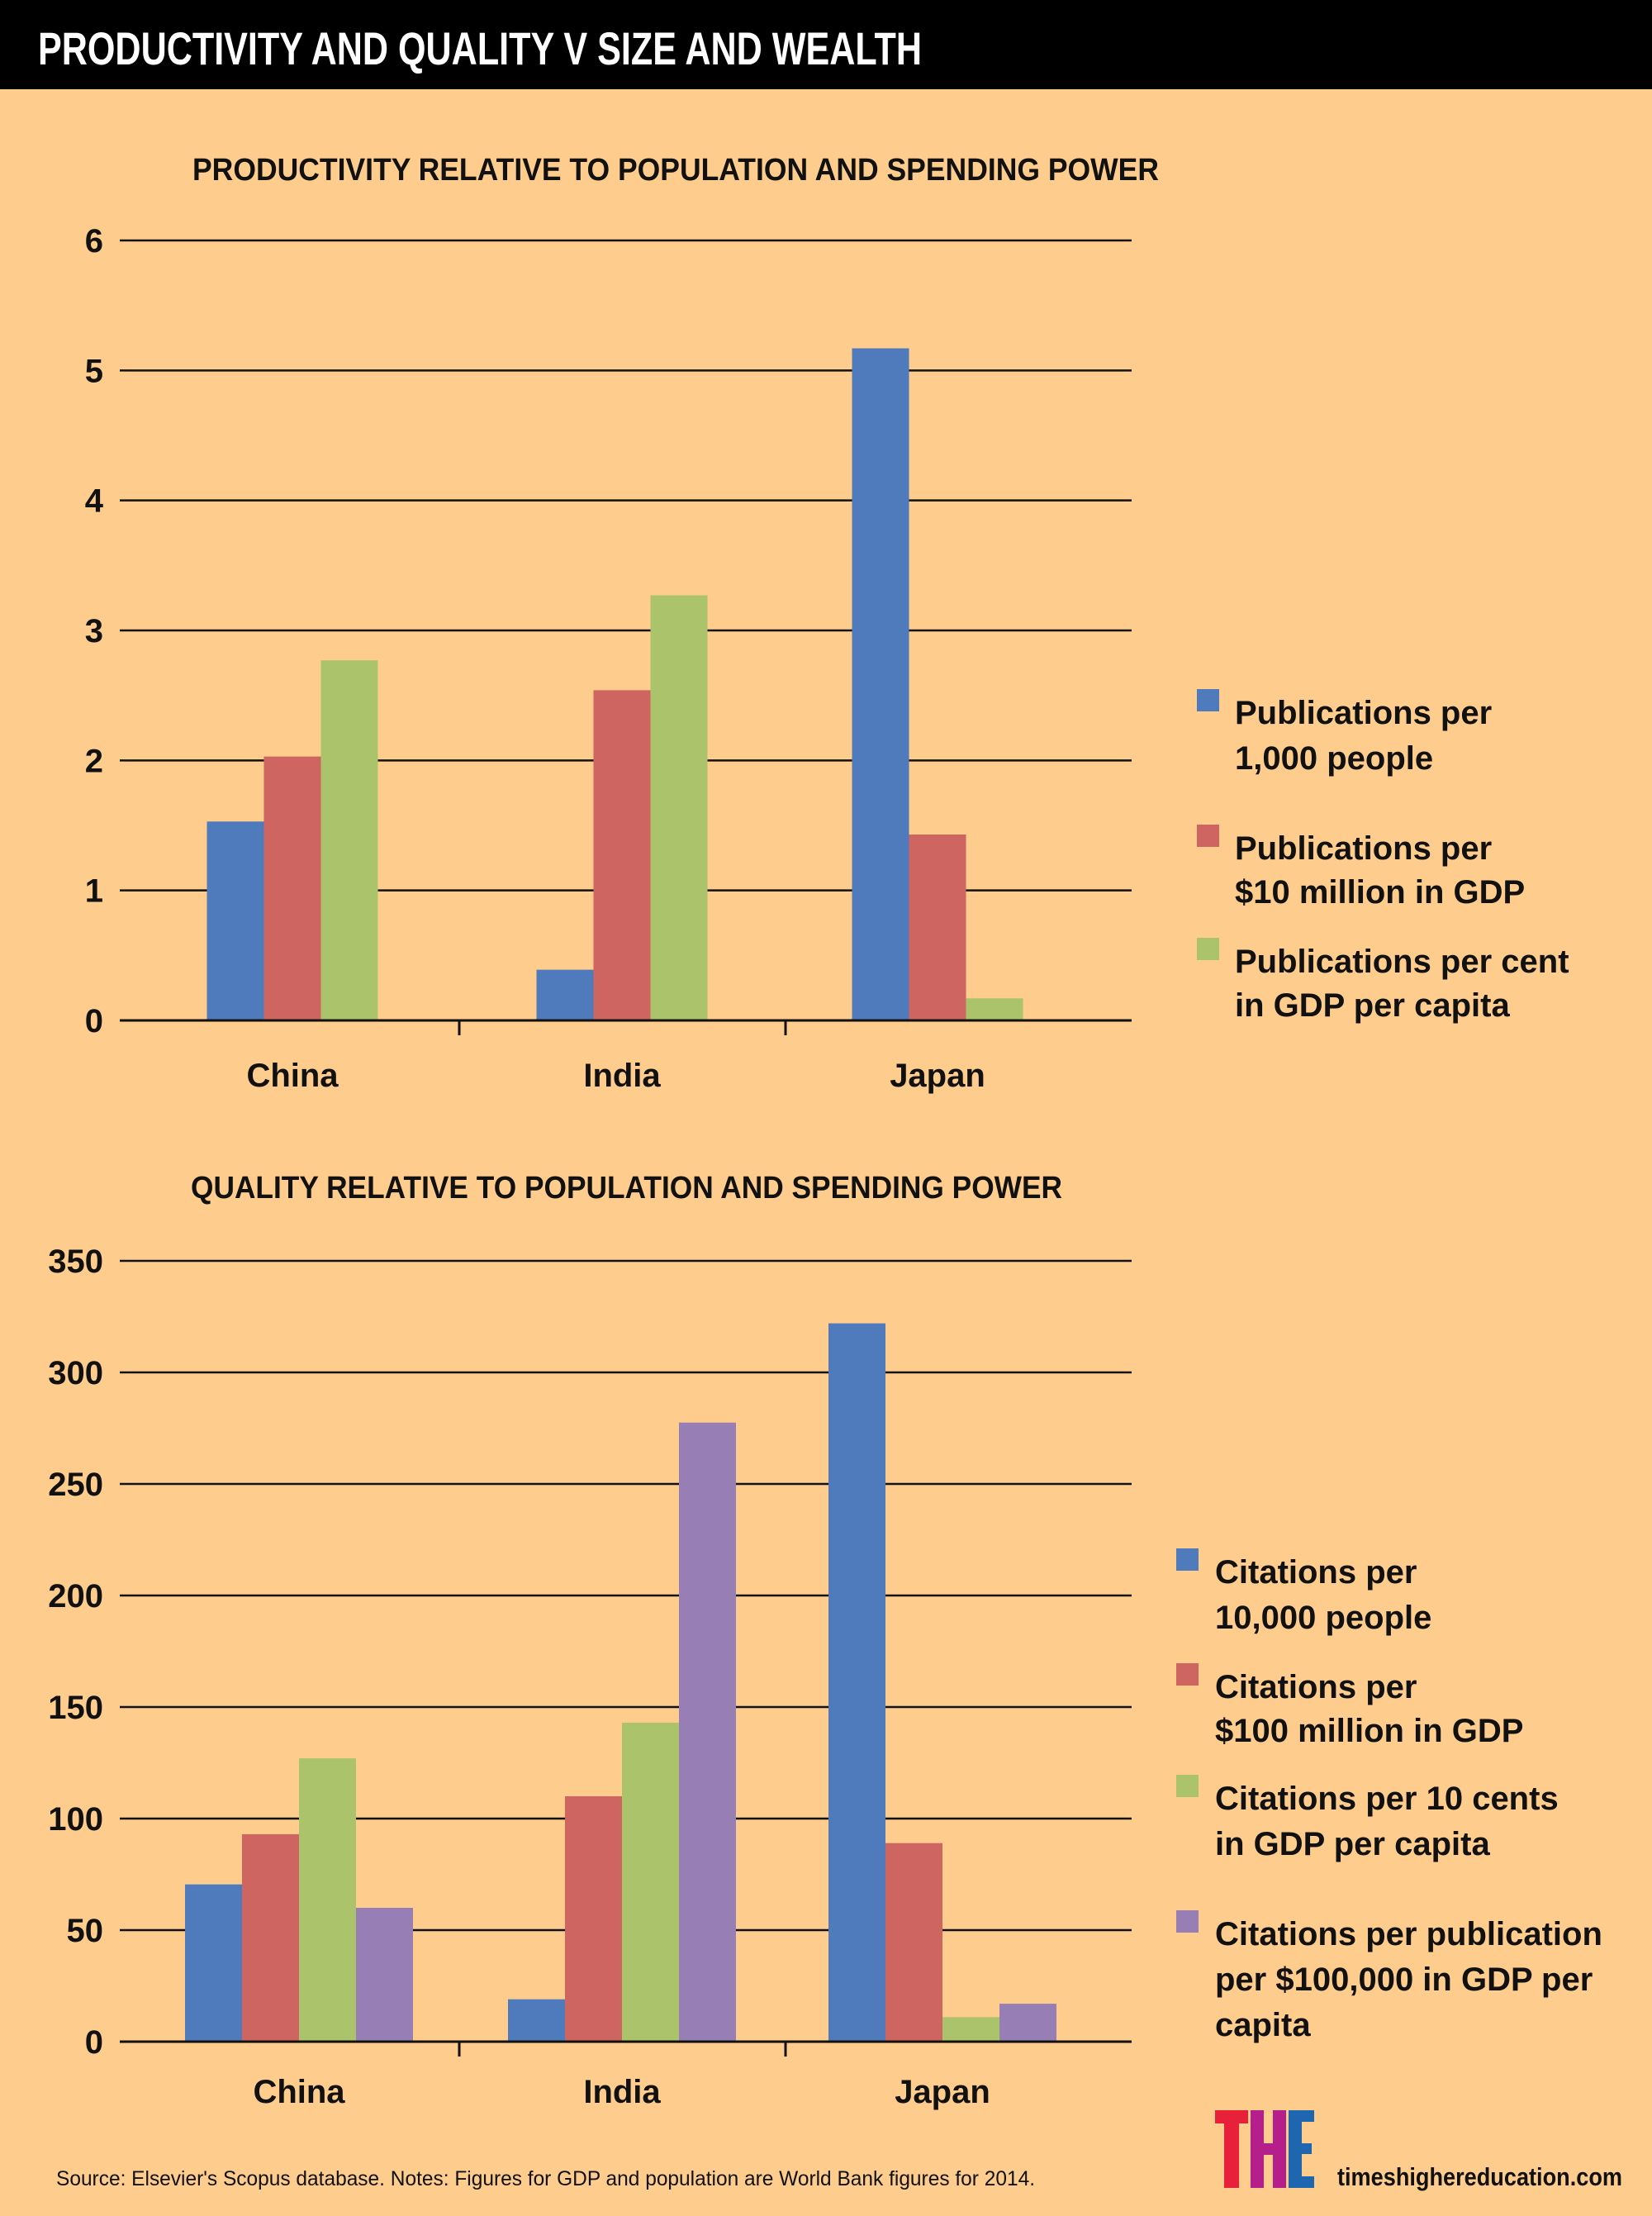 The width and height of the screenshot is (1652, 2216). What do you see at coordinates (1387, 1799) in the screenshot?
I see `legend-label: Citations per 10 cents` at bounding box center [1387, 1799].